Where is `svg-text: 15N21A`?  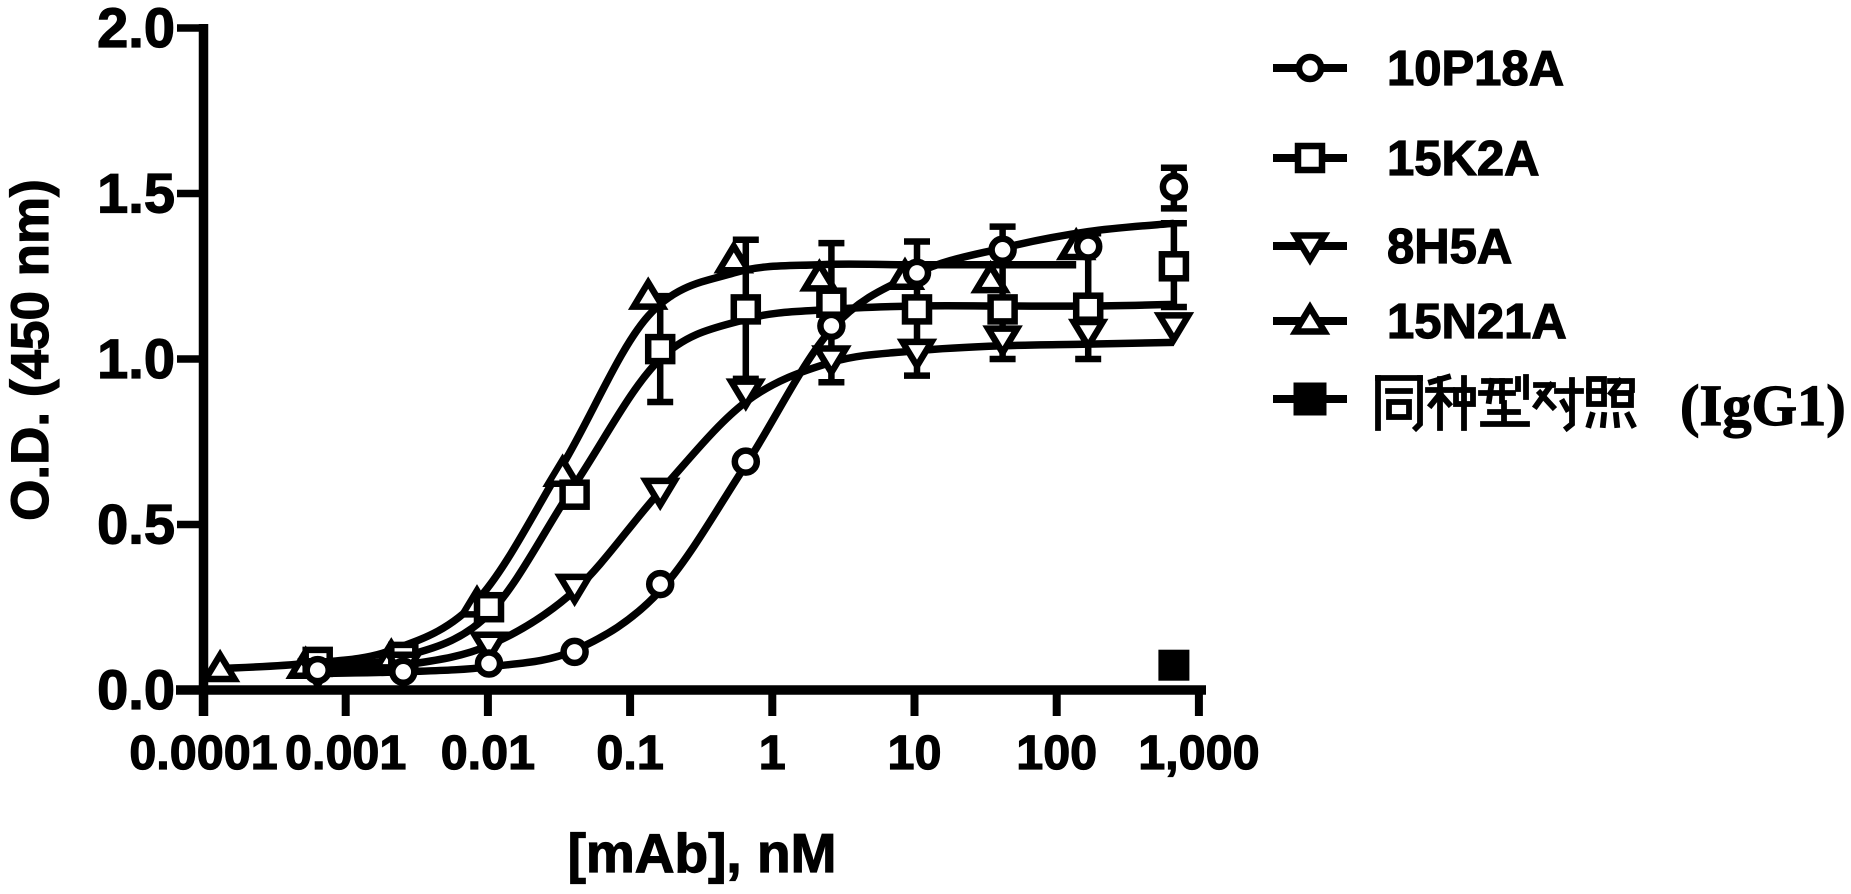
svg-text: 15N21A is located at coordinates (1477, 322).